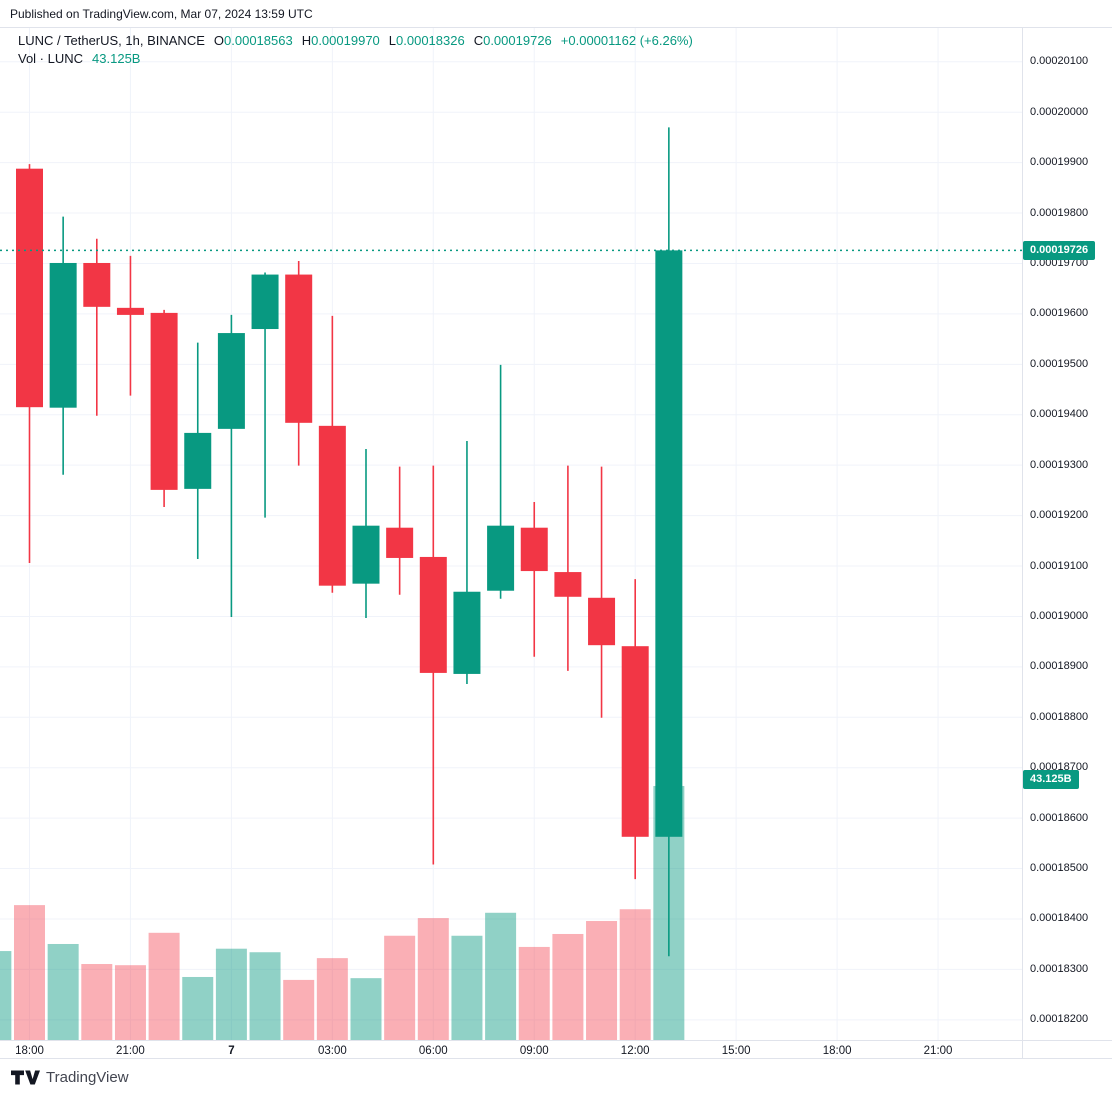 The width and height of the screenshot is (1112, 1103). I want to click on time-axis-border, so click(556, 1040).